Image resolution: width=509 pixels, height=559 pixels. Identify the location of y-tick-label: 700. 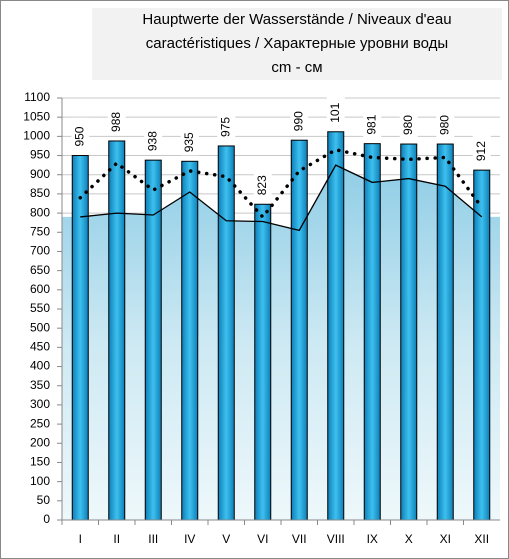
(40, 251).